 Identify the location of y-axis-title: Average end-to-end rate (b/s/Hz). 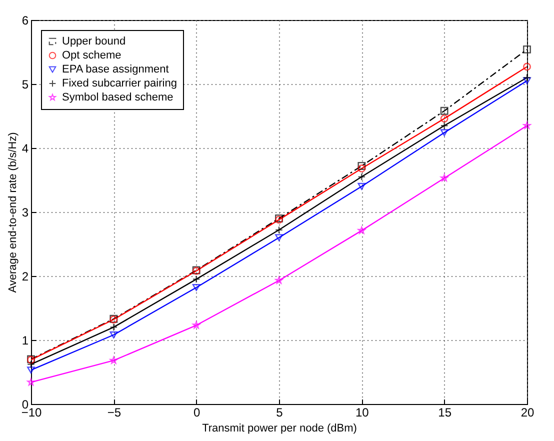
(12, 212).